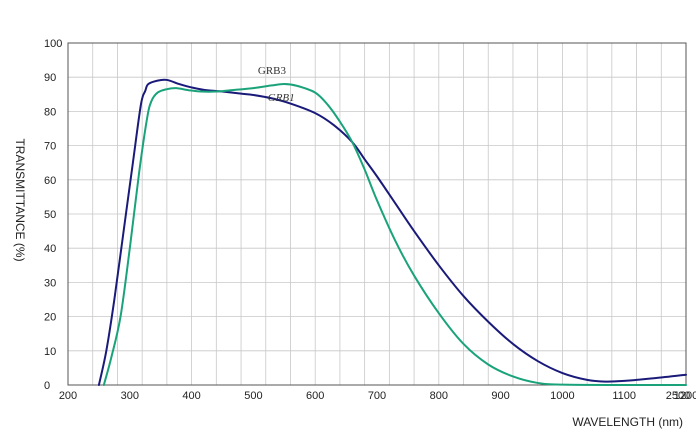  I want to click on curve-label-grb1: GRB1, so click(281, 98).